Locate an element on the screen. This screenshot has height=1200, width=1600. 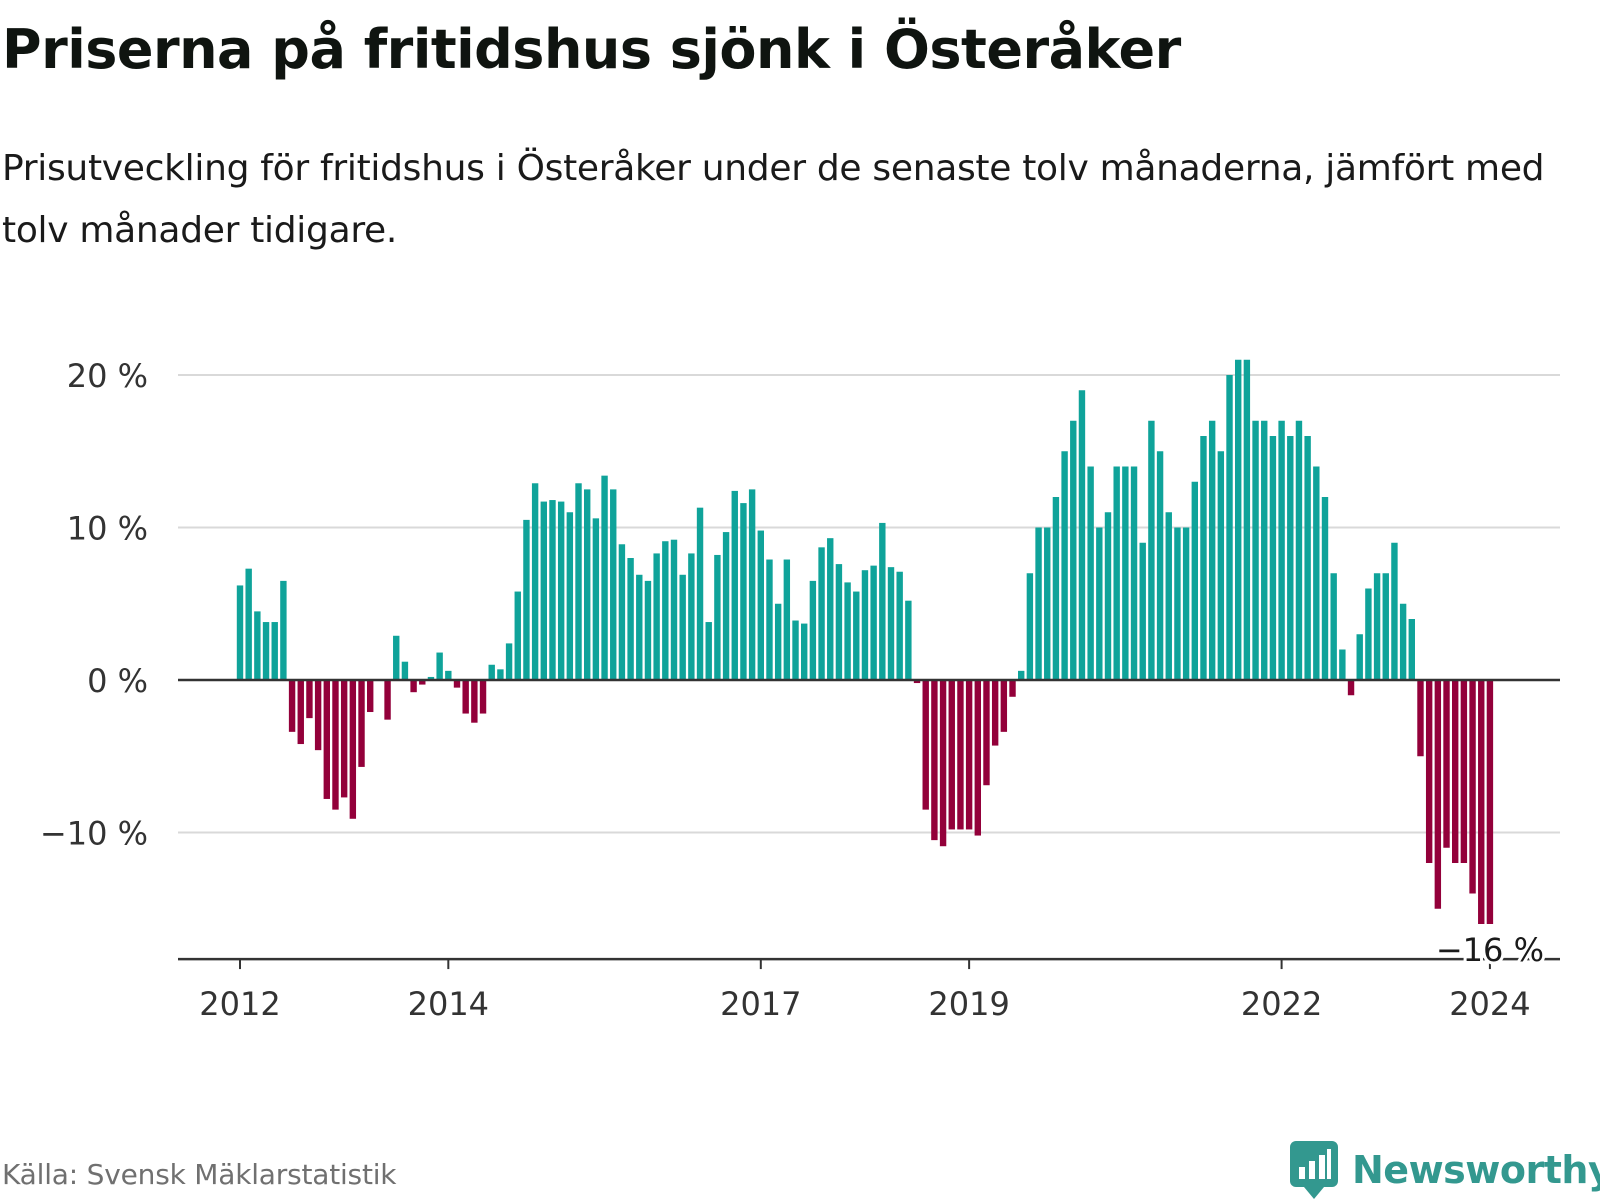
y-tick-label: −10 % is located at coordinates (94, 834).